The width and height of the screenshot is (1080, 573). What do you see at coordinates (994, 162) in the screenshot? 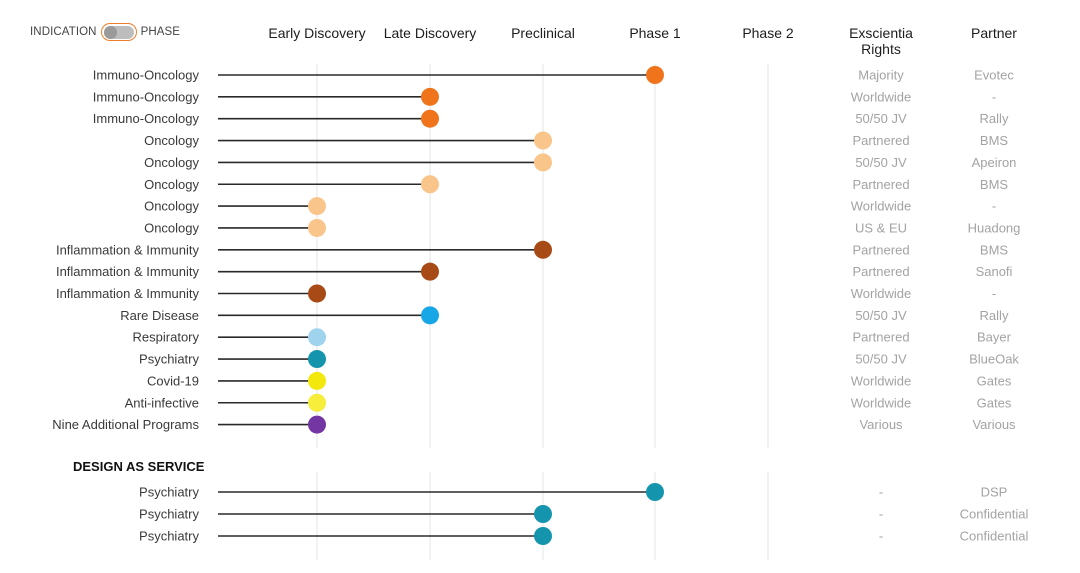
I see `pipeline-row-partner-value: Apeiron` at bounding box center [994, 162].